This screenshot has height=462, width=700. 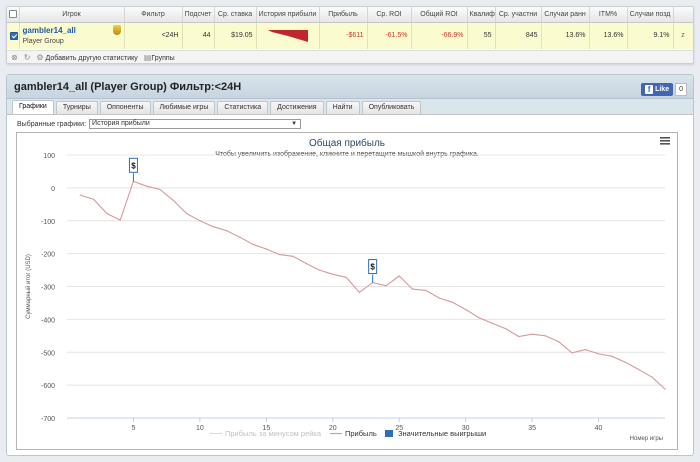 What do you see at coordinates (159, 57) in the screenshot?
I see `groups-button: ▤Группы` at bounding box center [159, 57].